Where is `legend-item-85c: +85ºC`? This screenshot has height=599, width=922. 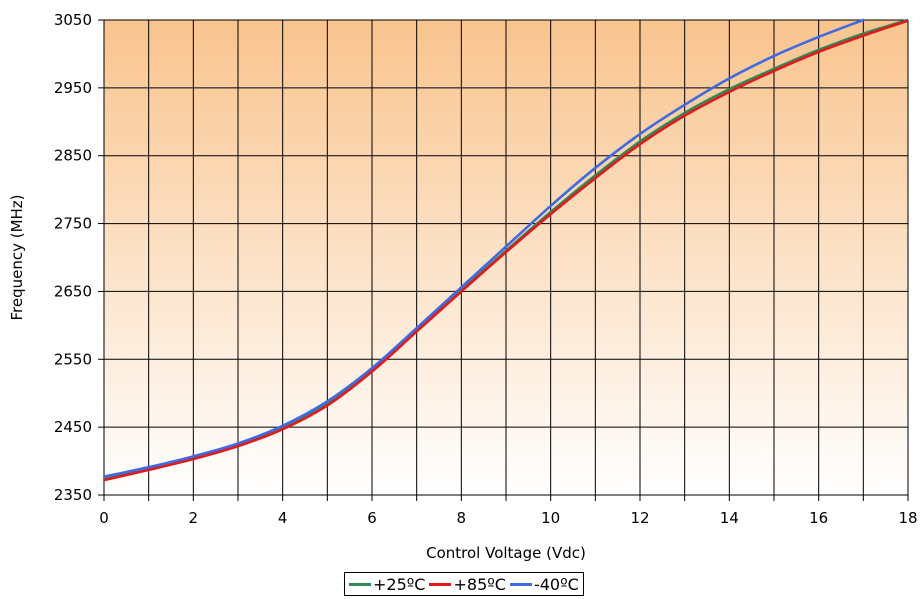 legend-item-85c: +85ºC is located at coordinates (467, 584).